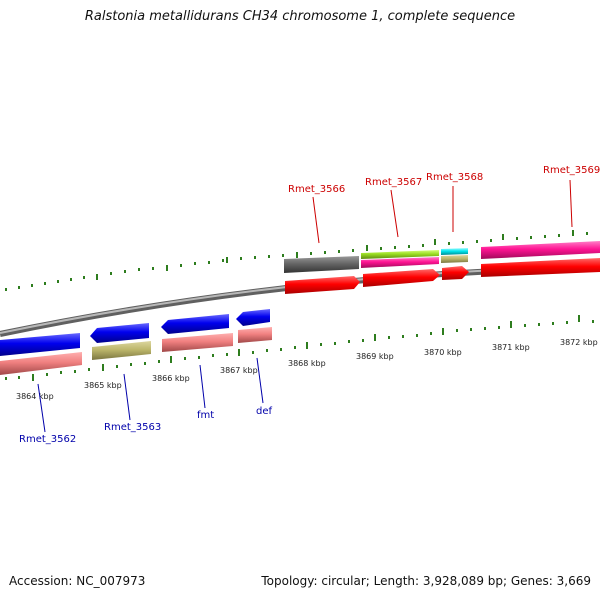 This screenshot has height=600, width=600. Describe the element at coordinates (316, 189) in the screenshot. I see `gene-label: Rmet_3566` at that location.